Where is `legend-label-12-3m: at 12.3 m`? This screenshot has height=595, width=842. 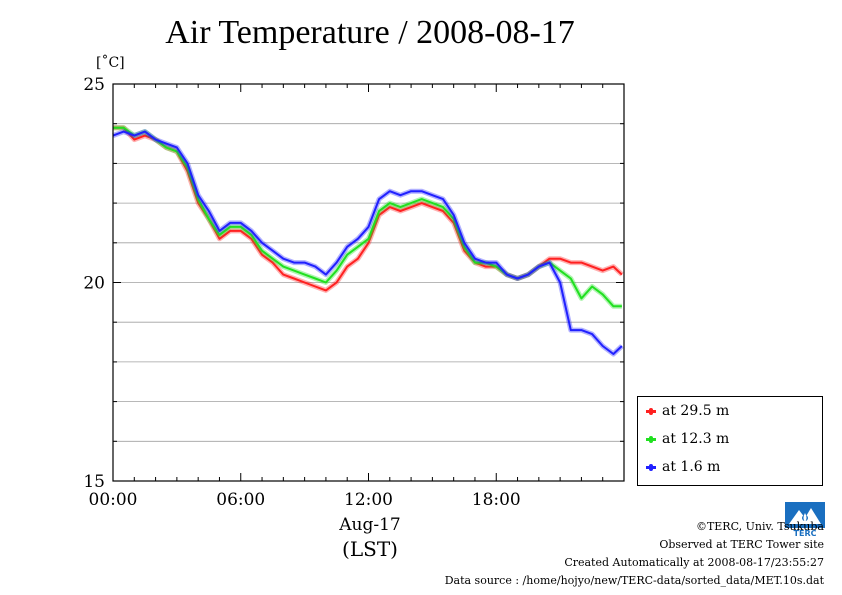
legend-label-12-3m: at 12.3 m is located at coordinates (696, 439).